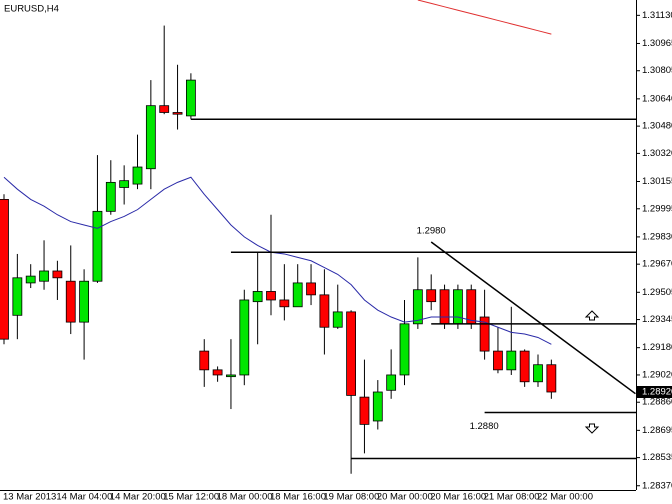 This screenshot has width=672, height=504. What do you see at coordinates (657, 126) in the screenshot?
I see `y-tick-label: 1.30480` at bounding box center [657, 126].